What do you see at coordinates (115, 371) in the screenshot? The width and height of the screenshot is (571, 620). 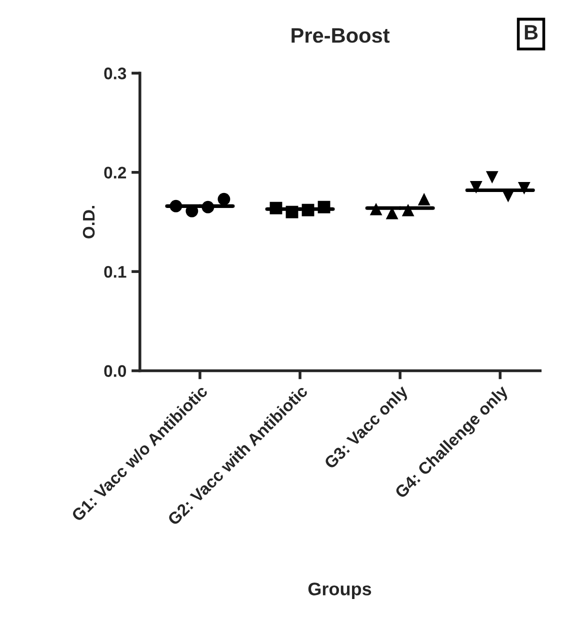 I see `y-tick-label: 0.0` at bounding box center [115, 371].